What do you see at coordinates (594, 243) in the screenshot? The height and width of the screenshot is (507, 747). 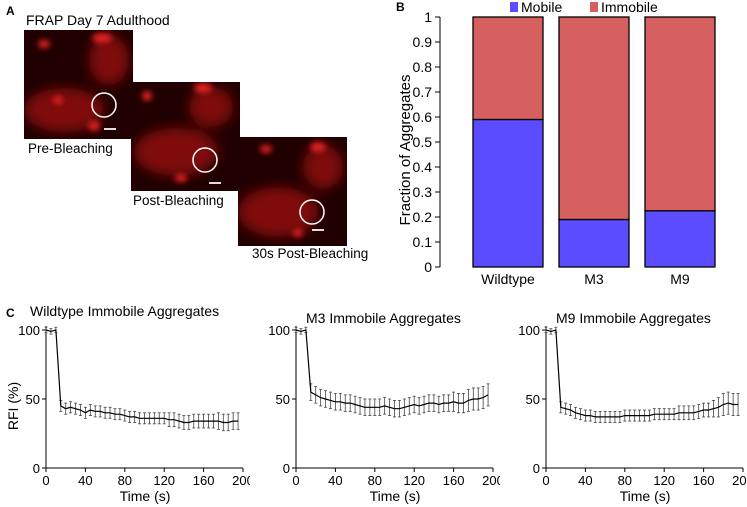 I see `bar-mobile-m3` at bounding box center [594, 243].